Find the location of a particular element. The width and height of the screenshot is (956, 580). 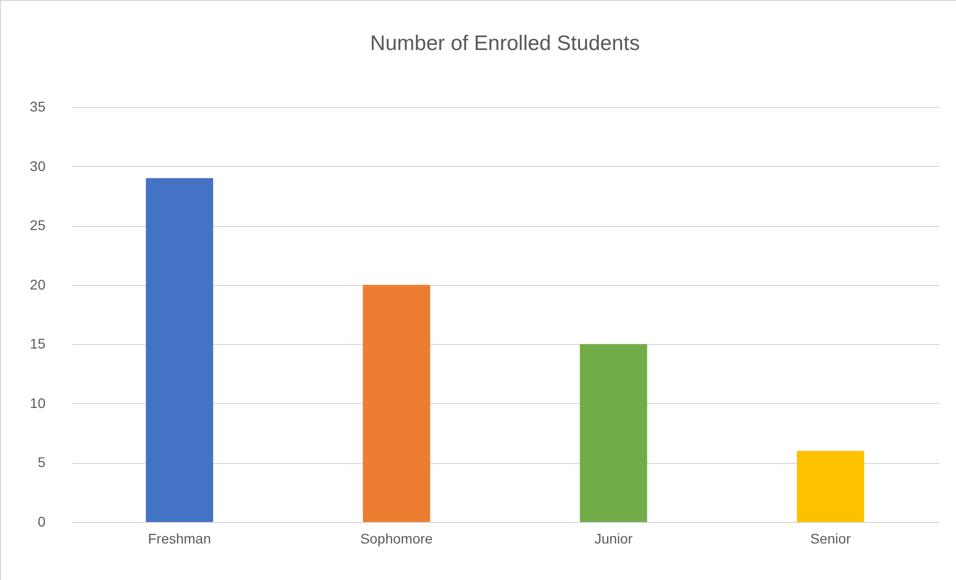

x-tick-label: Freshman is located at coordinates (180, 538).